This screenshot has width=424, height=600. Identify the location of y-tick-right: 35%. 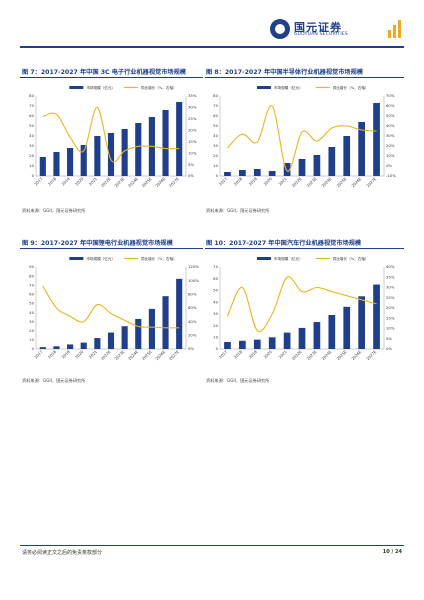
(192, 95).